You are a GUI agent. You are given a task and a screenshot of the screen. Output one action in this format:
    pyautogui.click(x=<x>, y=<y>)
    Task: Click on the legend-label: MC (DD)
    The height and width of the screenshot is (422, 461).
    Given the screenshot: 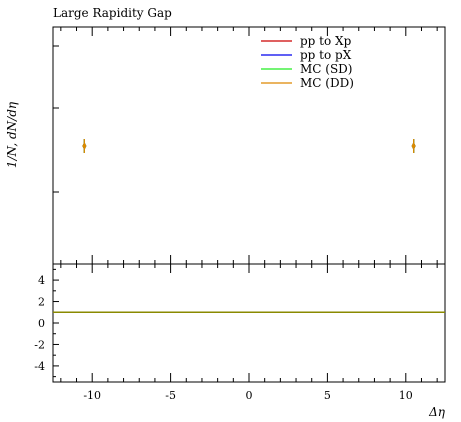 What is the action you would take?
    pyautogui.click(x=327, y=83)
    